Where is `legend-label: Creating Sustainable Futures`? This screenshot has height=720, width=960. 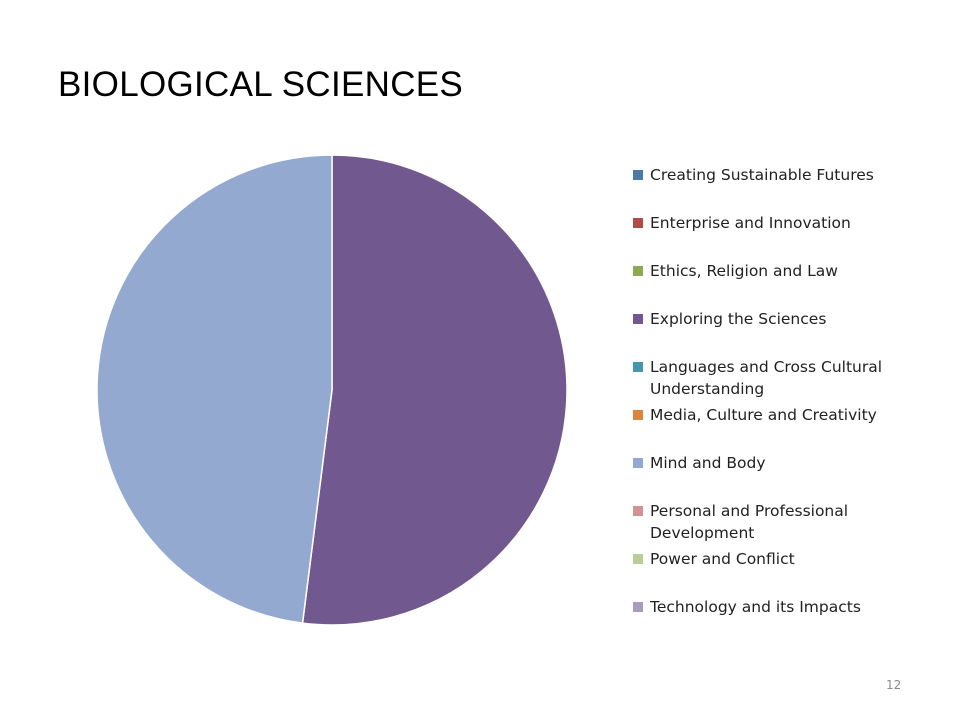 legend-label: Creating Sustainable Futures is located at coordinates (762, 175).